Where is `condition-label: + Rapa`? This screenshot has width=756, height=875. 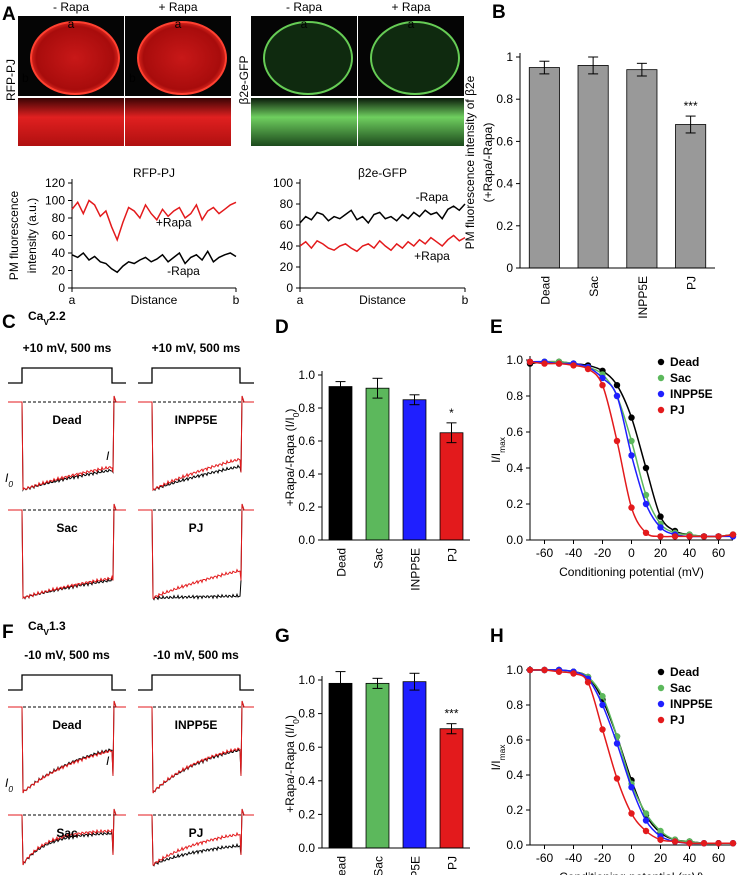 condition-label: + Rapa is located at coordinates (177, 7).